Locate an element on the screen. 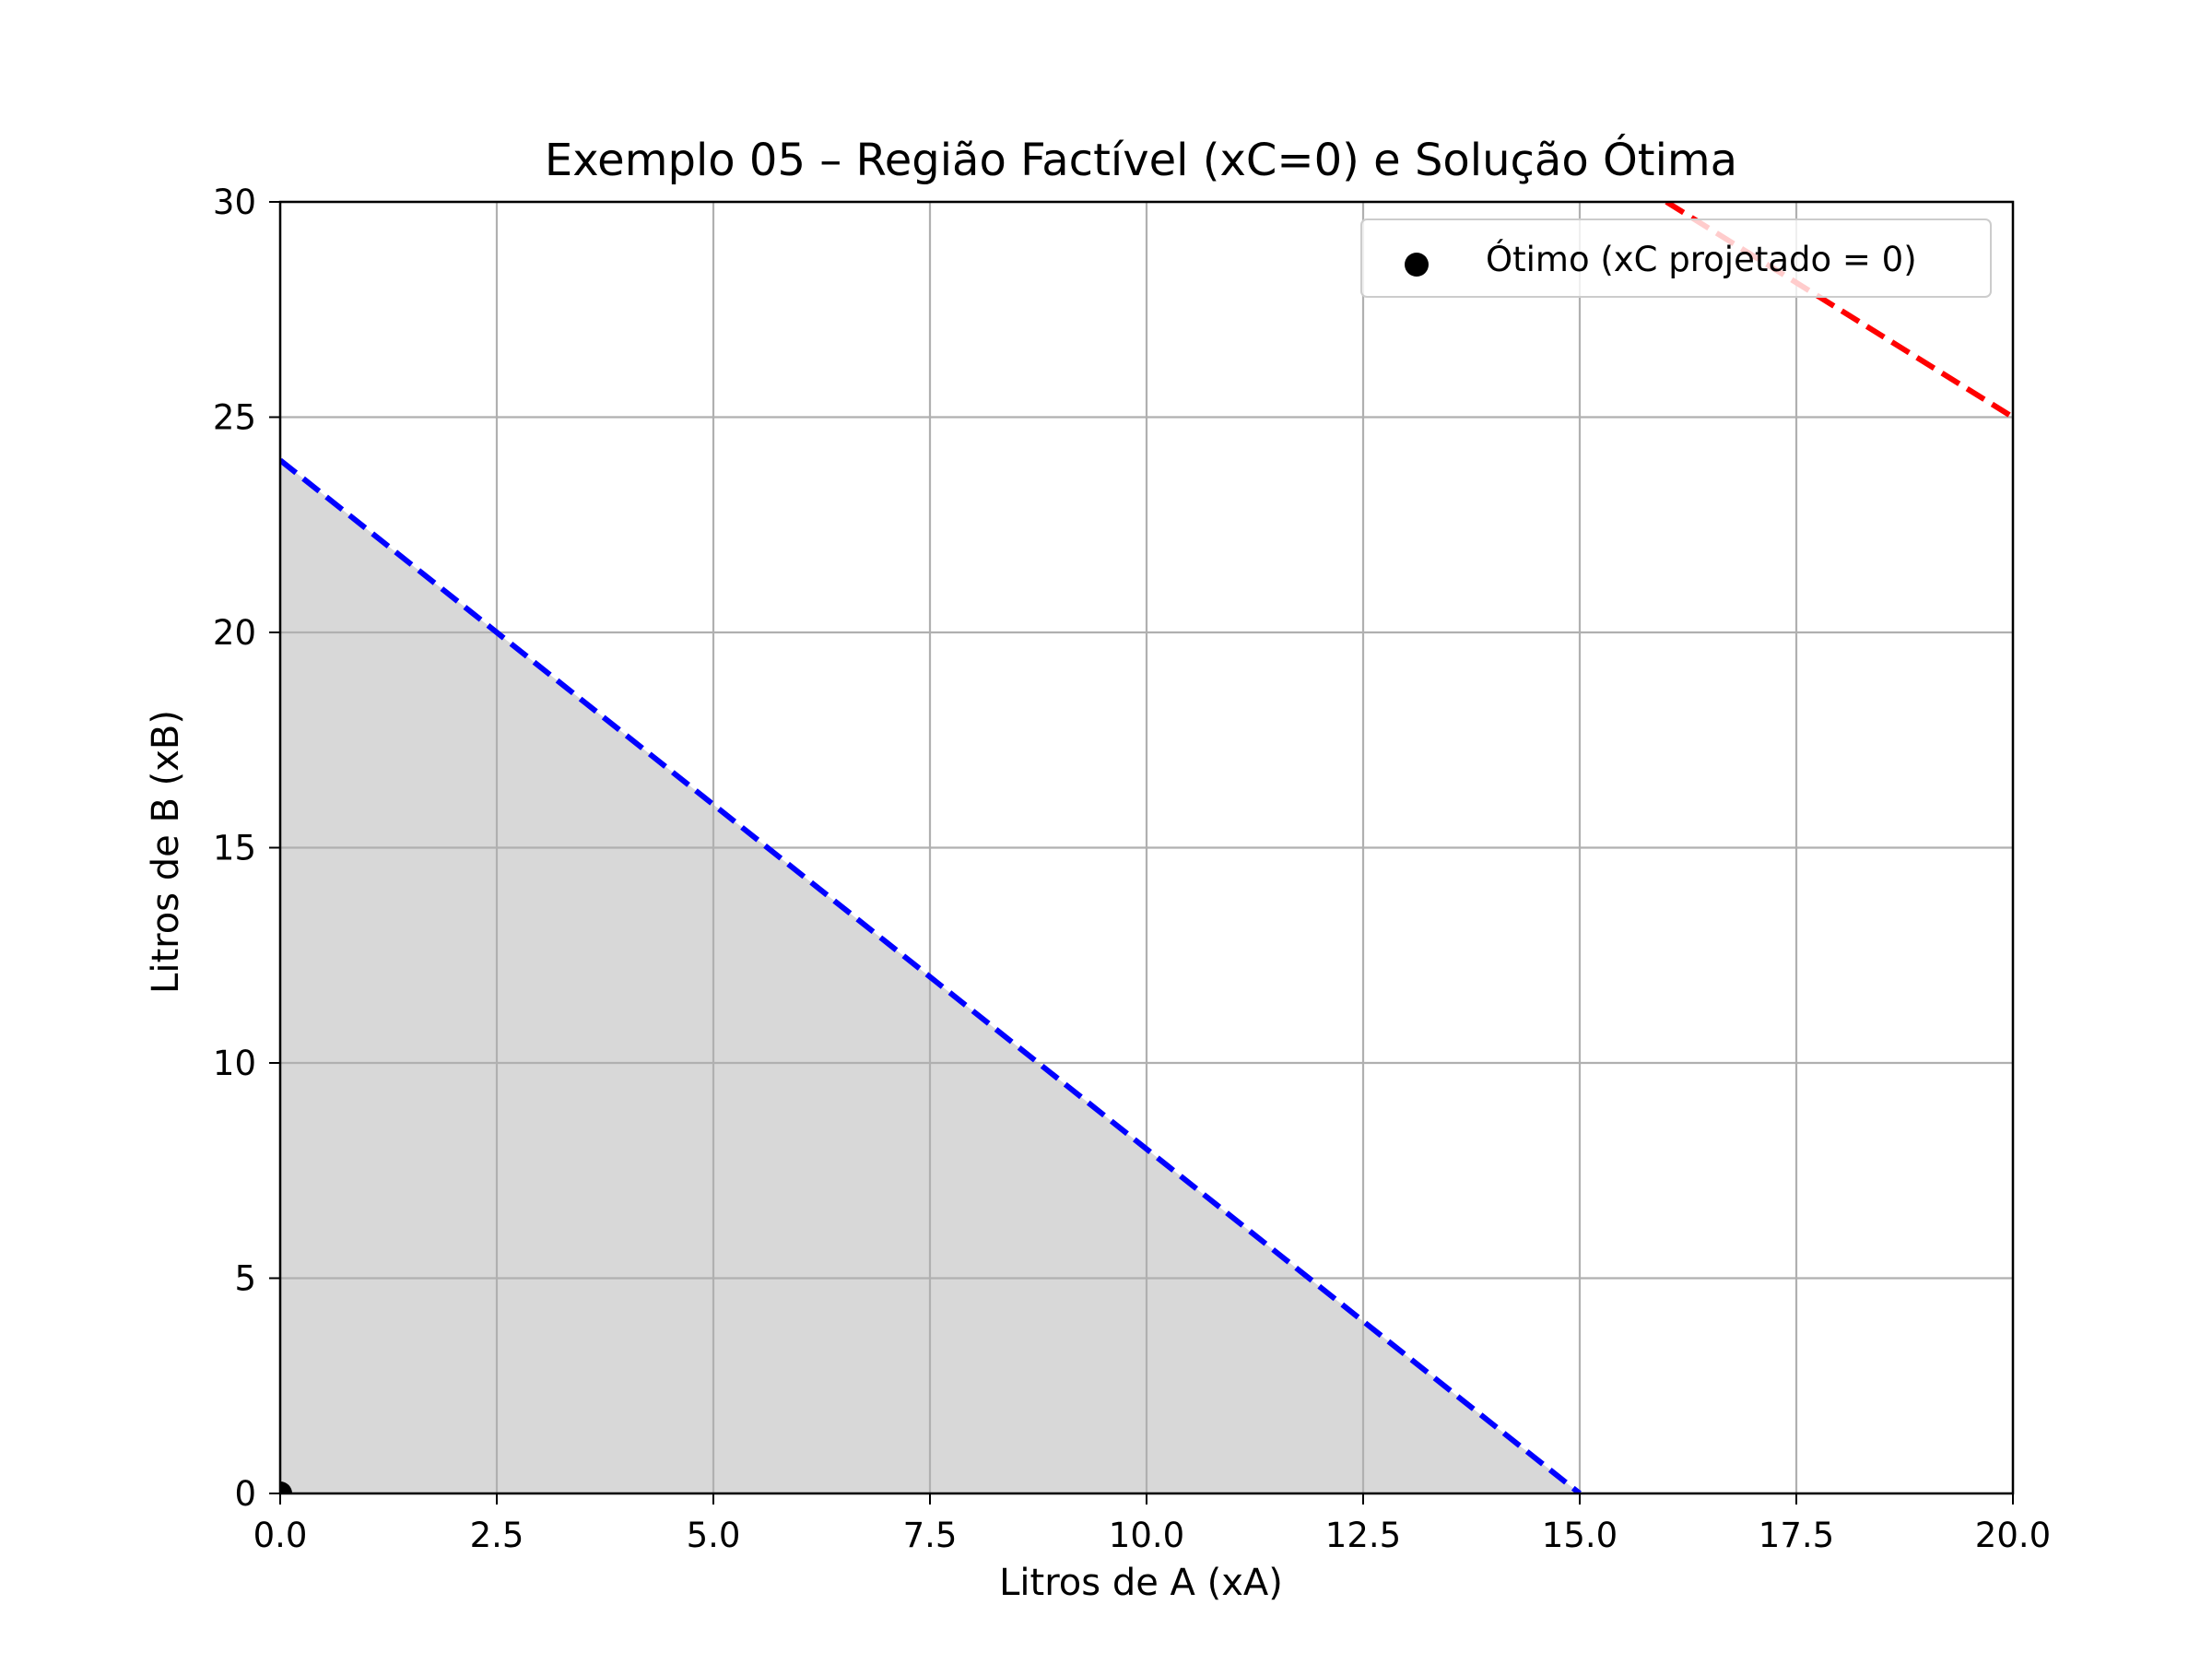 This screenshot has height=1664, width=2212. x-tick-label: 17.5 is located at coordinates (1796, 1535).